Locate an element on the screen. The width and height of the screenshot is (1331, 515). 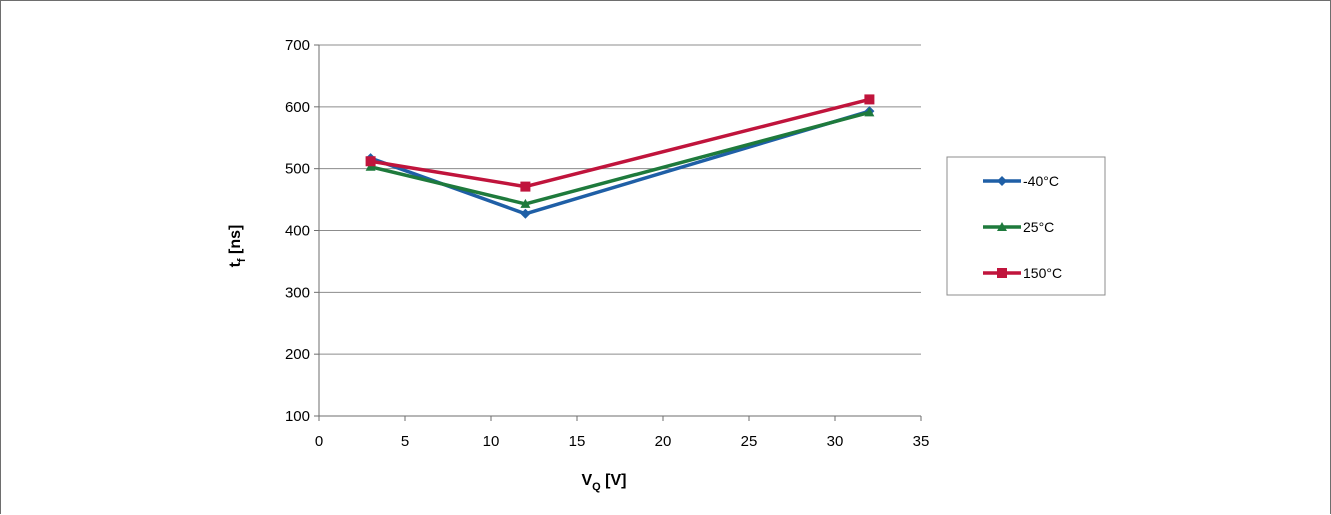
y-tick-label-3: 400 is located at coordinates (297, 231).